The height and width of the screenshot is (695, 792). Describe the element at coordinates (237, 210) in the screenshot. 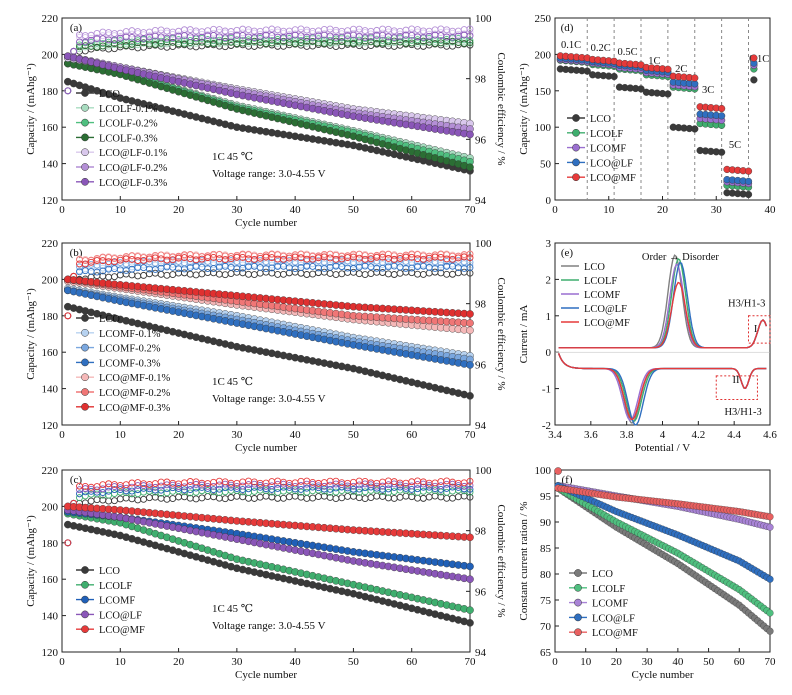

I see `x-tick-label: 30` at that location.